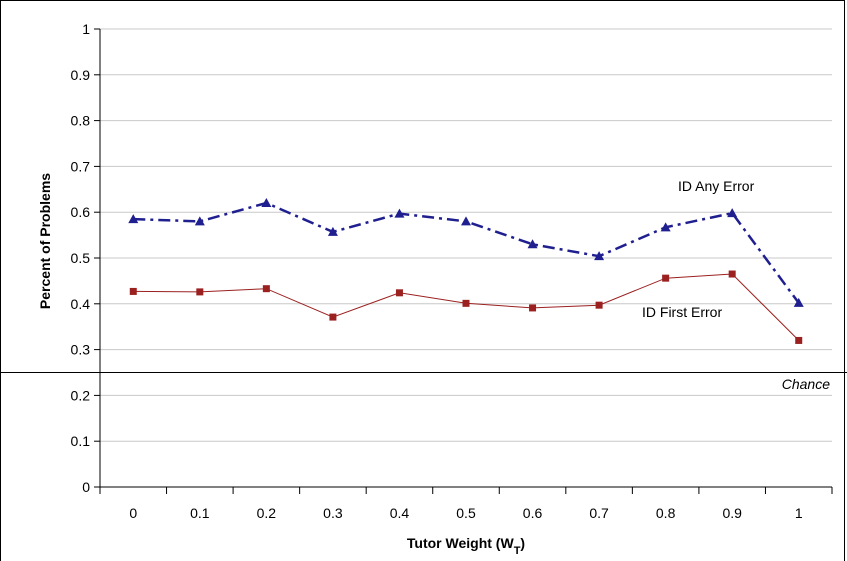 This screenshot has height=561, width=847. Describe the element at coordinates (461, 543) in the screenshot. I see `x-axis-title-main: Tutor Weight (W` at that location.